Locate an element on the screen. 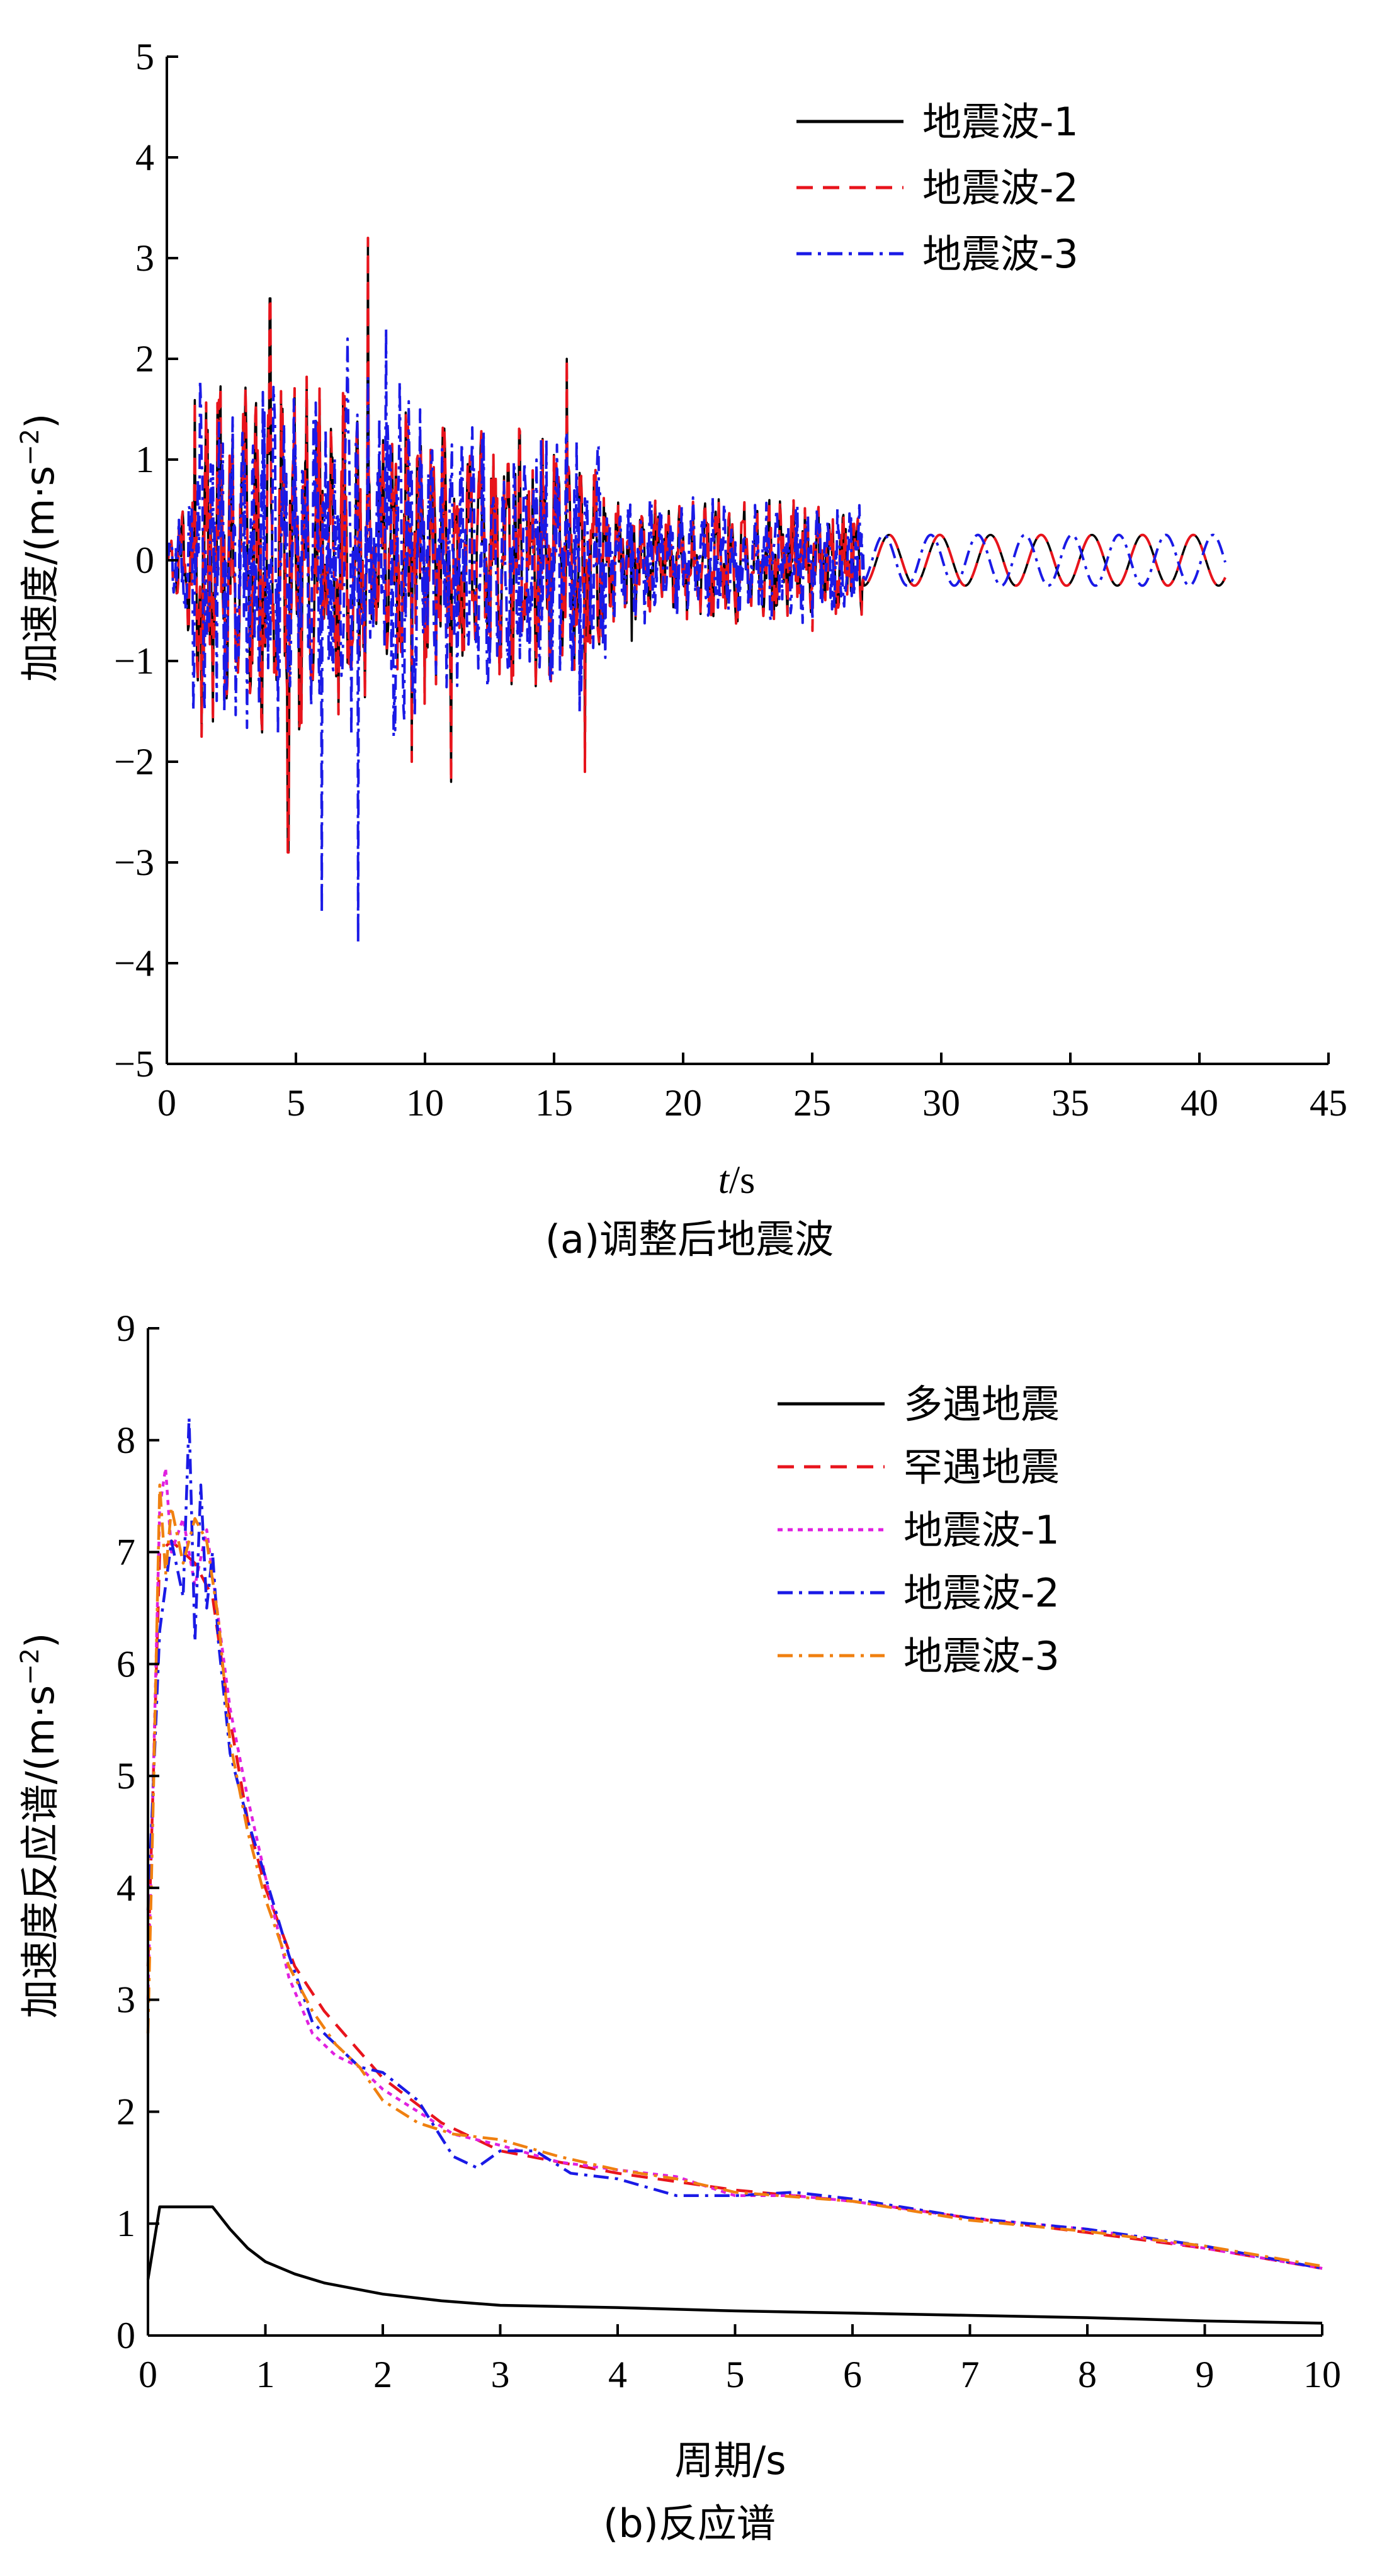  x-tick-label: 45 is located at coordinates (1328, 1103).